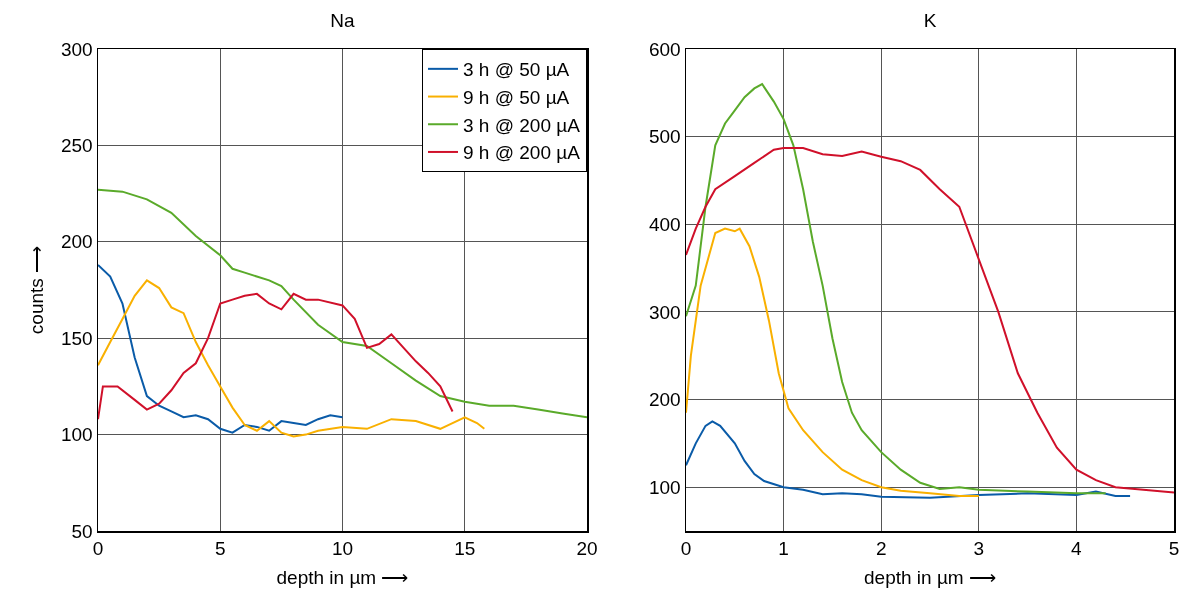 This screenshot has width=1187, height=602. I want to click on y-tick-label: 500, so click(665, 137).